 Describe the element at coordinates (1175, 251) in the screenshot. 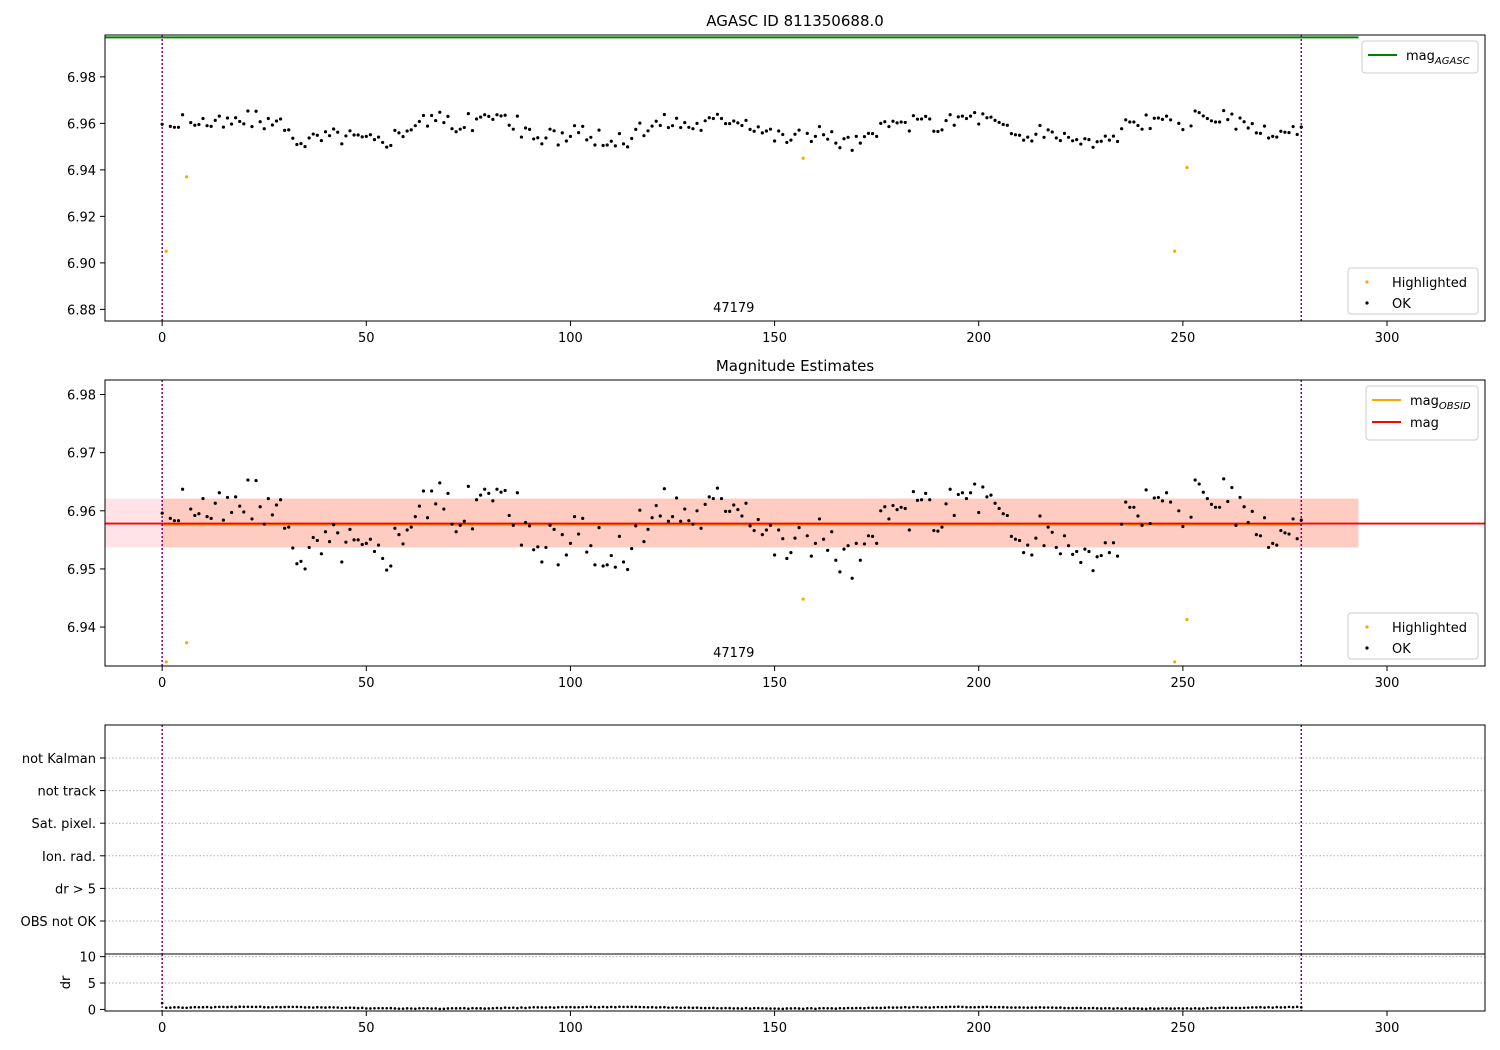

I see `highlighted-point` at that location.